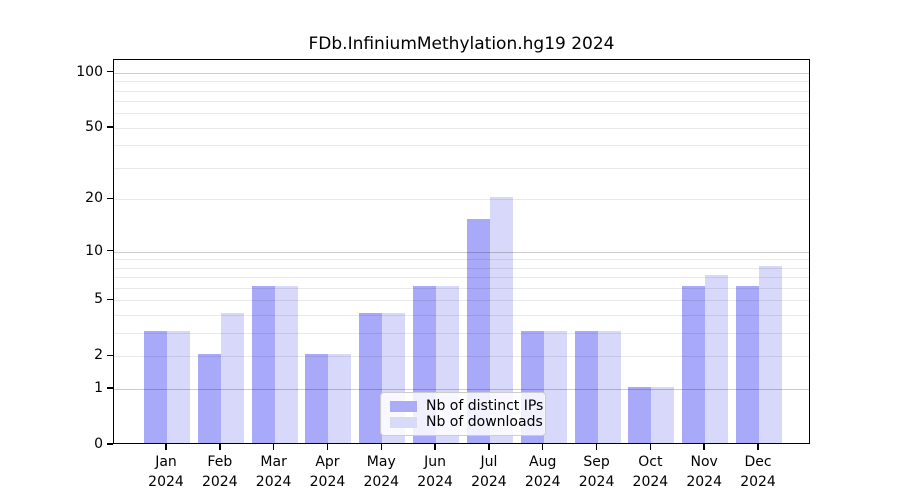 Image resolution: width=900 pixels, height=500 pixels. I want to click on x-axis-label: May 2024, so click(381, 472).